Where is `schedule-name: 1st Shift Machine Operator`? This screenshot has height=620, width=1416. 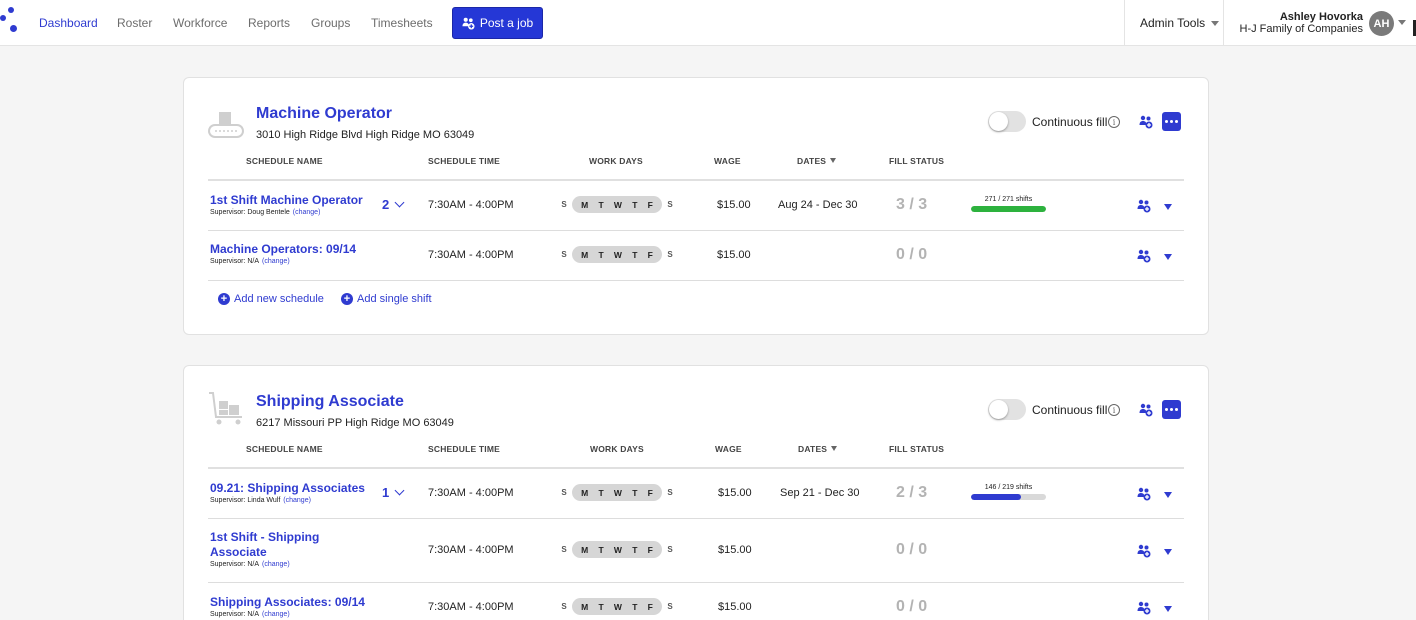 schedule-name: 1st Shift Machine Operator is located at coordinates (286, 200).